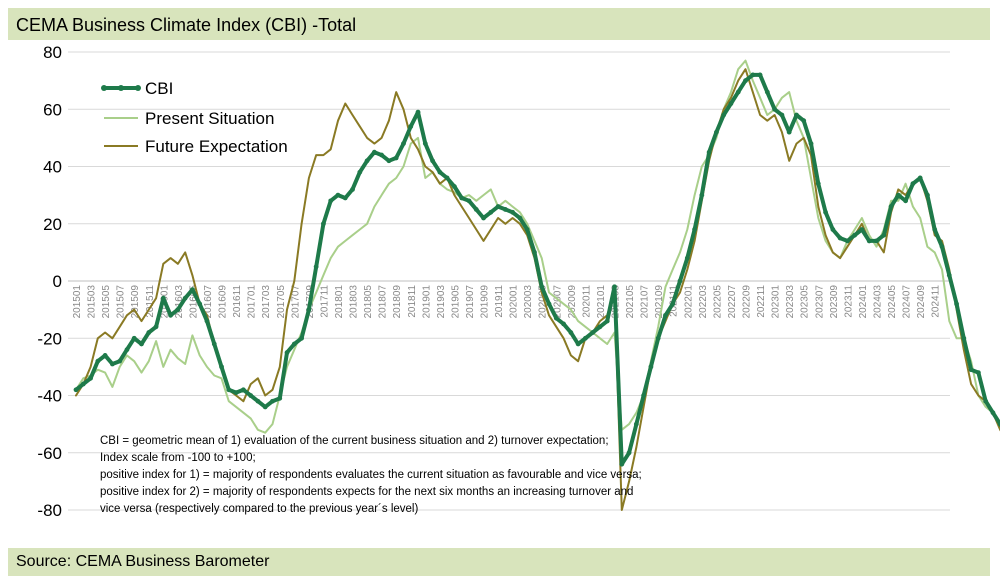 The image size is (1000, 587). Describe the element at coordinates (92, 302) in the screenshot. I see `x-tick-label: 201503` at that location.